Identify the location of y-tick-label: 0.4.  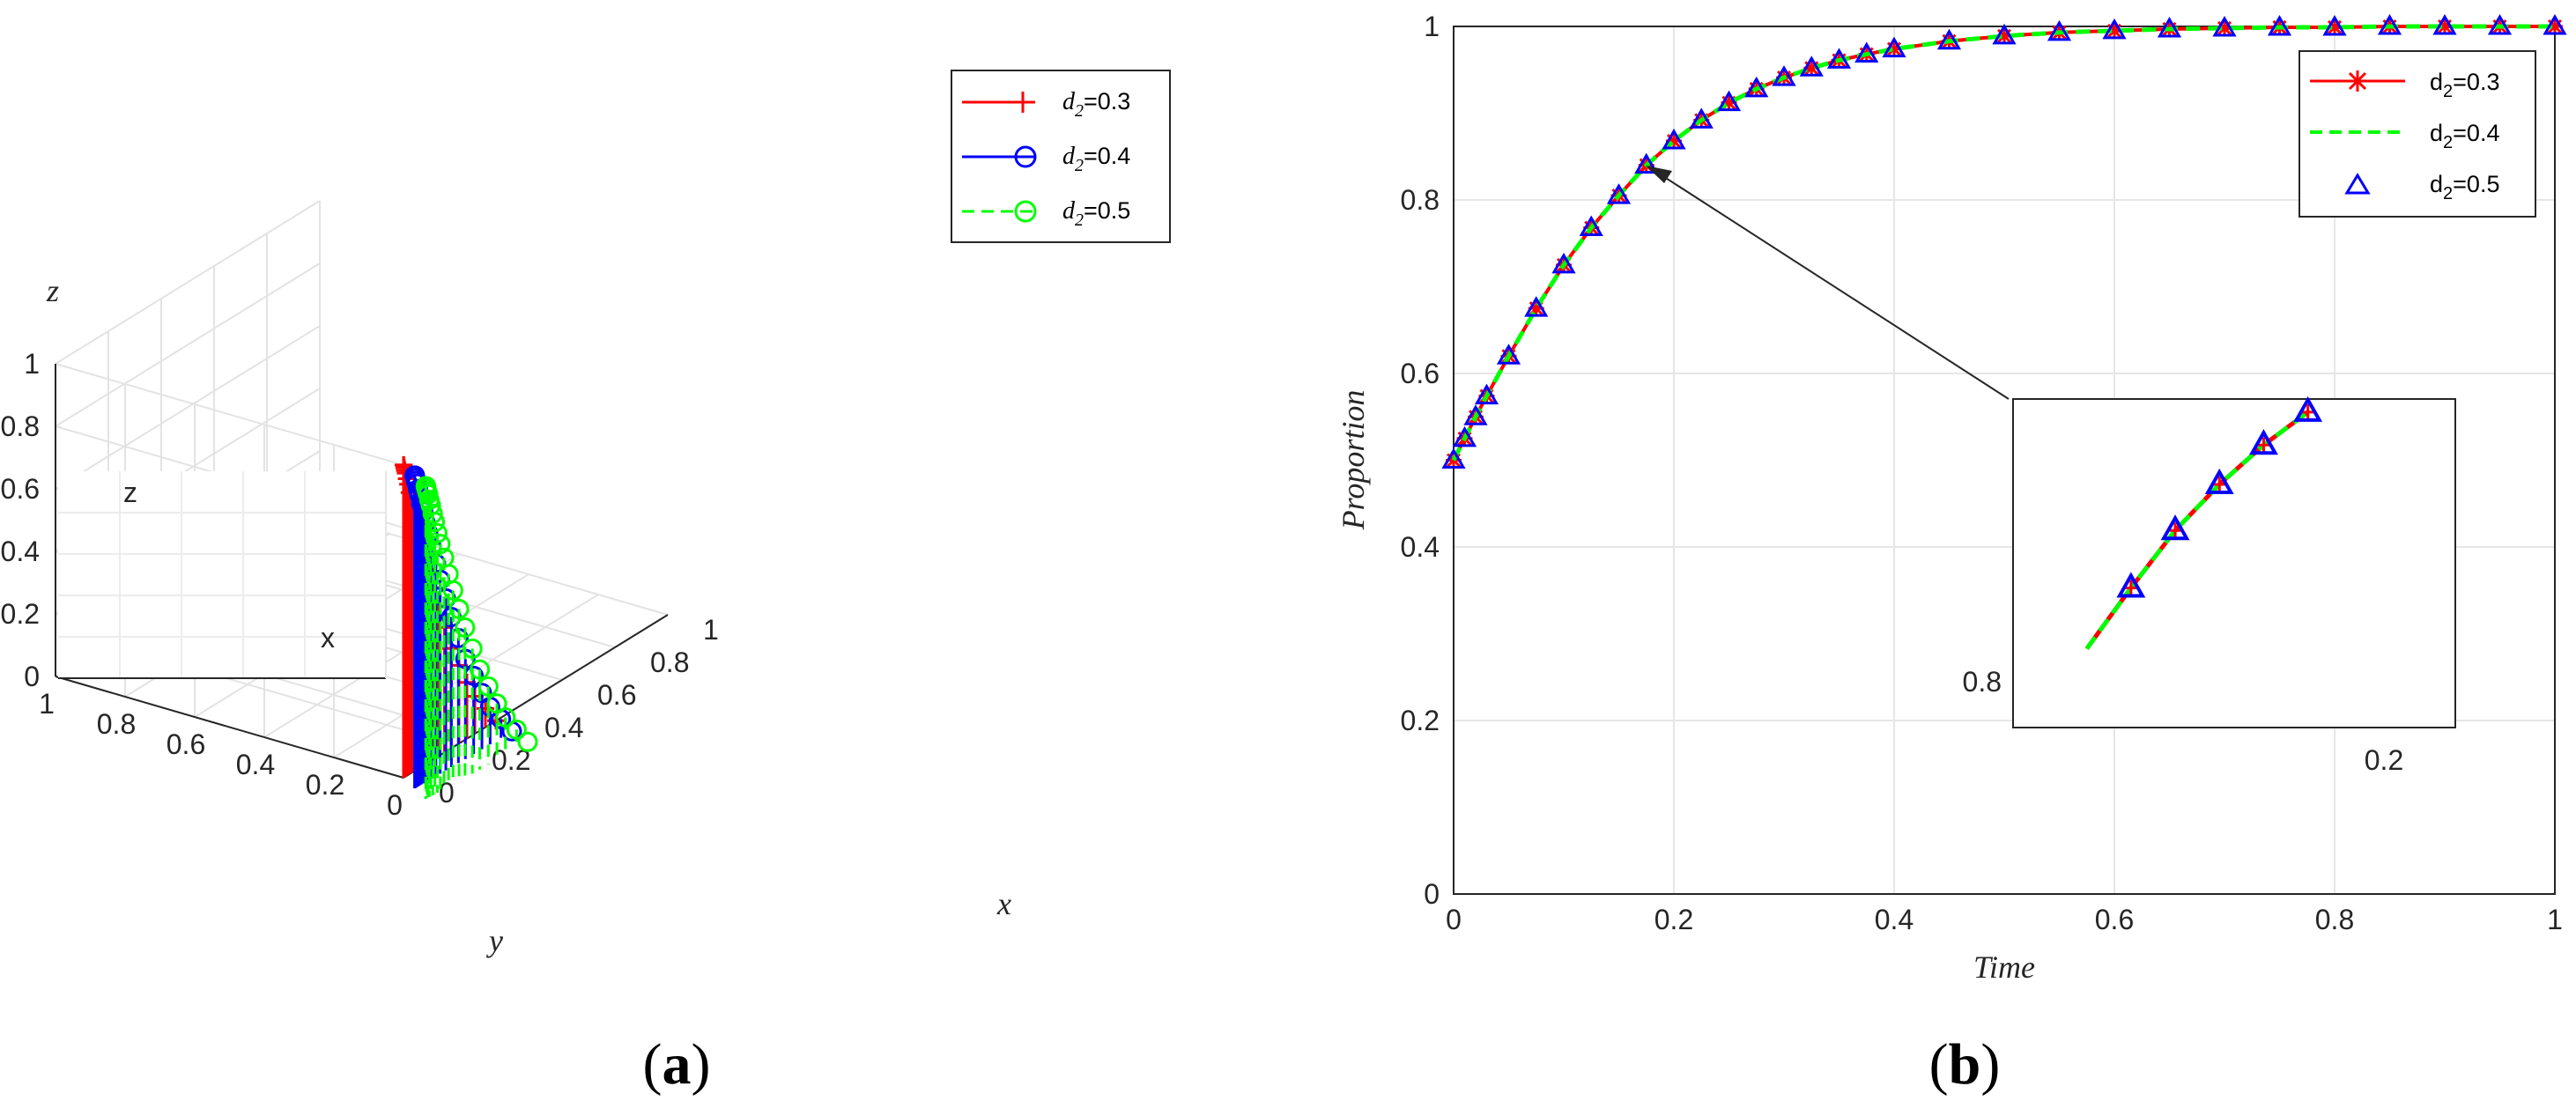
(256, 765).